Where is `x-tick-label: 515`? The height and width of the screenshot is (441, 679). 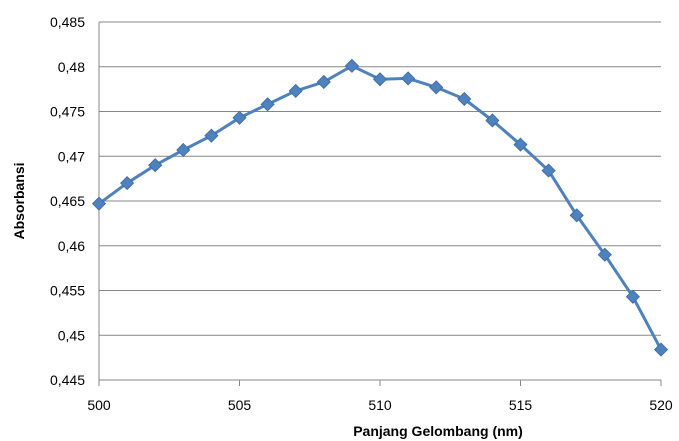
x-tick-label: 515 is located at coordinates (521, 405).